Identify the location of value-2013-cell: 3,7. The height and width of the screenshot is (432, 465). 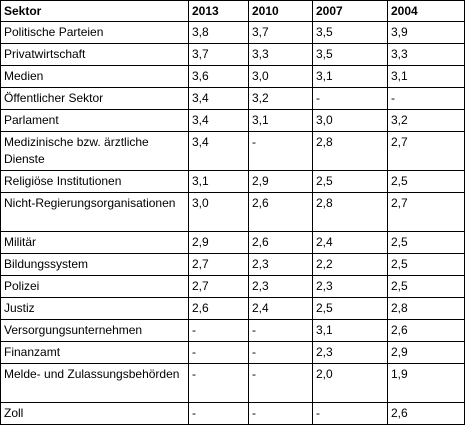
(218, 54).